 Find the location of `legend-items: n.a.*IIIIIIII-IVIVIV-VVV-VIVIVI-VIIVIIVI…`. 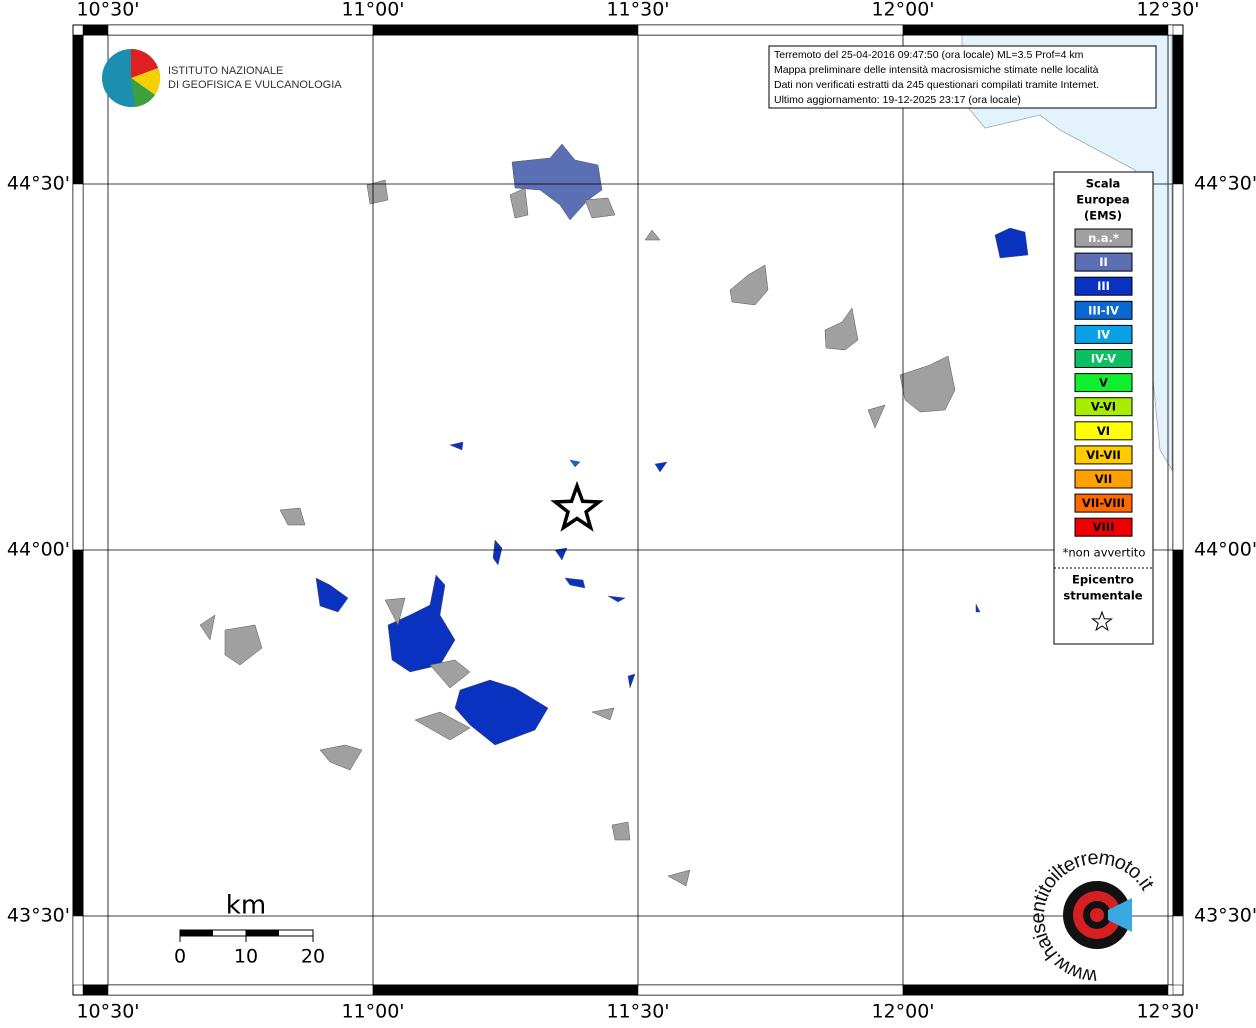

legend-items: n.a.*IIIIIIII-IVIVIV-VVV-VIVIVI-VIIVIIVI… is located at coordinates (1103, 382).